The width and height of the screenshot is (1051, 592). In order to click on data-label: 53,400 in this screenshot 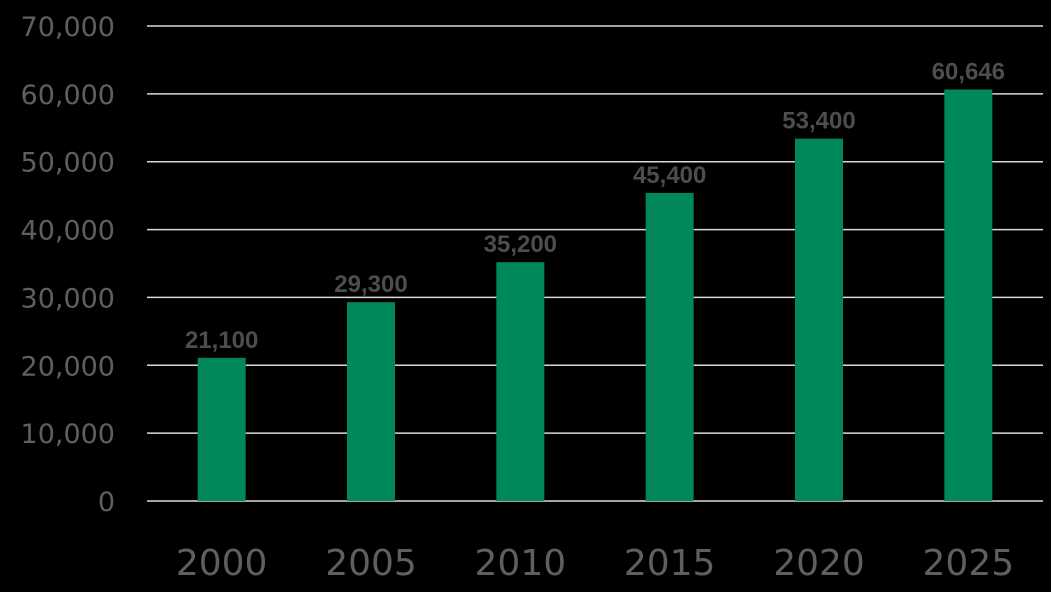, I will do `click(818, 121)`.